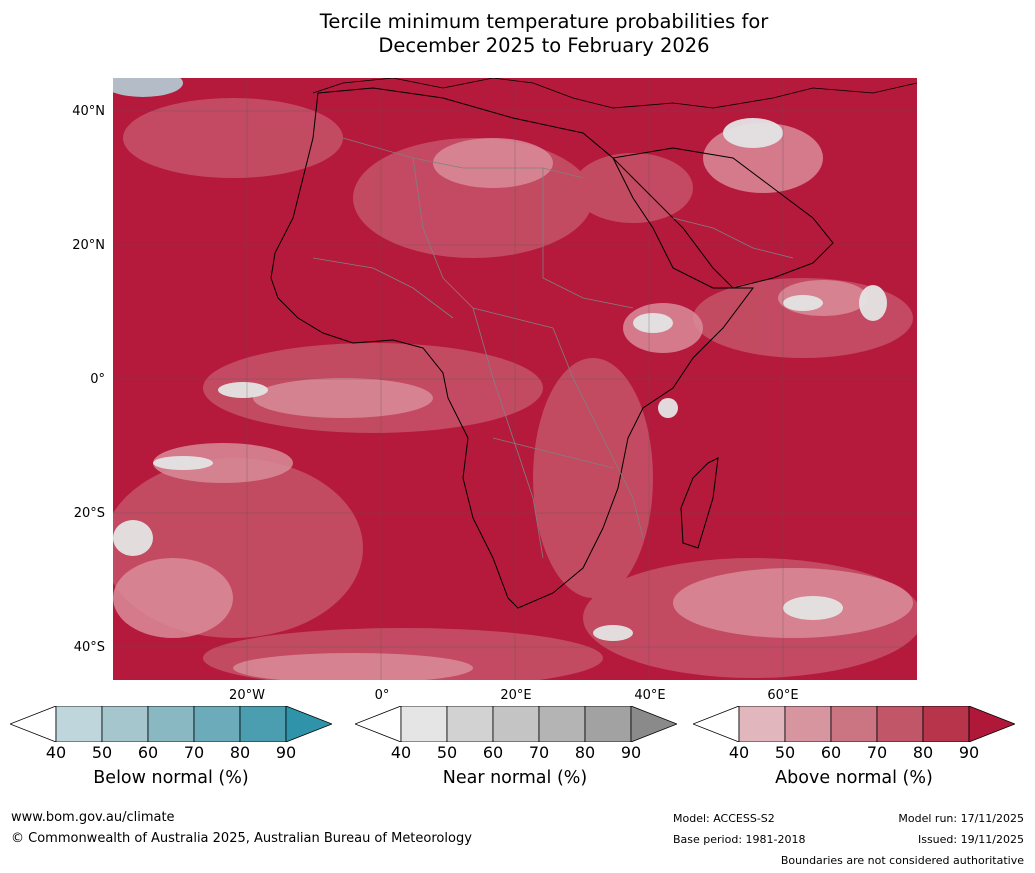 This screenshot has height=873, width=1035. I want to click on lat-label-20s: 20°S, so click(89, 513).